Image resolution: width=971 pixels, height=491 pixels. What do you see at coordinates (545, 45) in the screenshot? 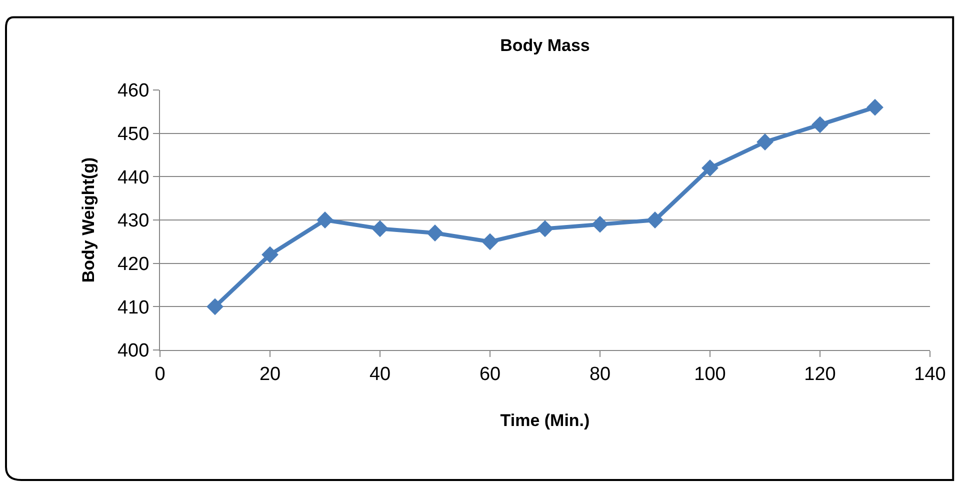
I see `chart-title: Body Mass` at bounding box center [545, 45].